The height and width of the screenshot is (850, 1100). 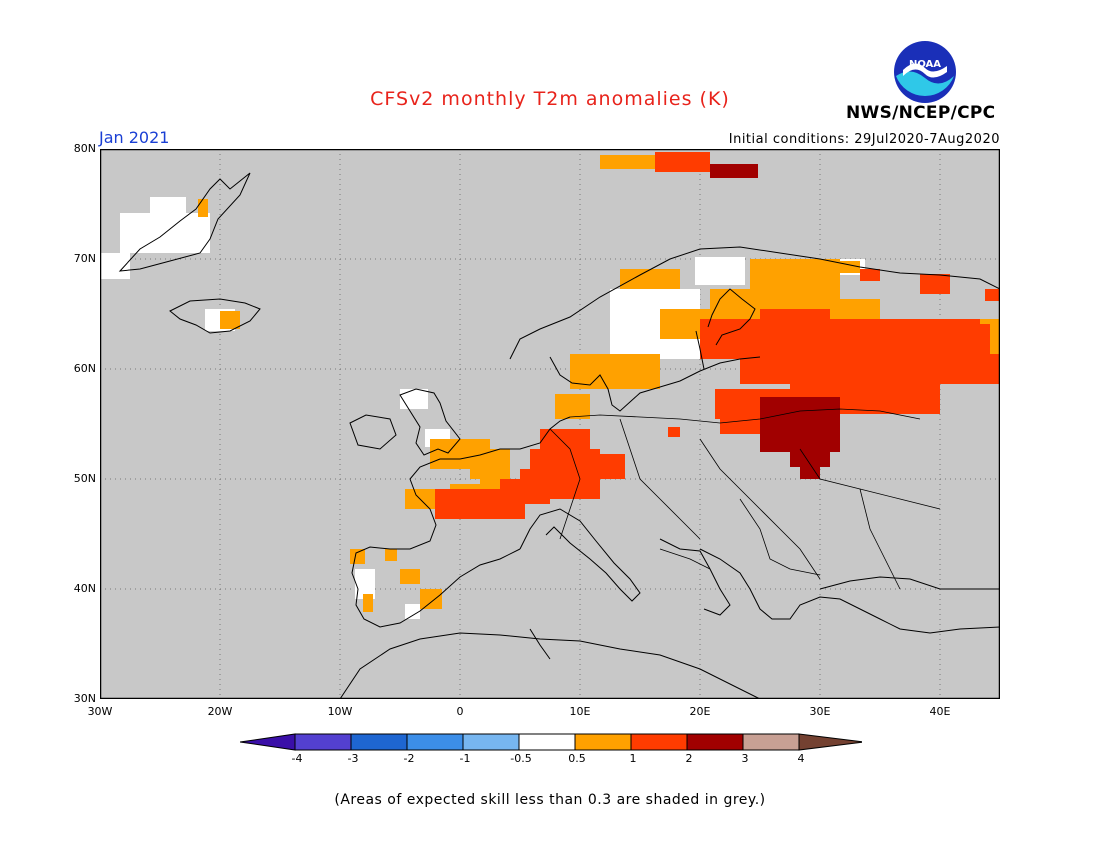 What do you see at coordinates (745, 758) in the screenshot?
I see `legend-label: 3` at bounding box center [745, 758].